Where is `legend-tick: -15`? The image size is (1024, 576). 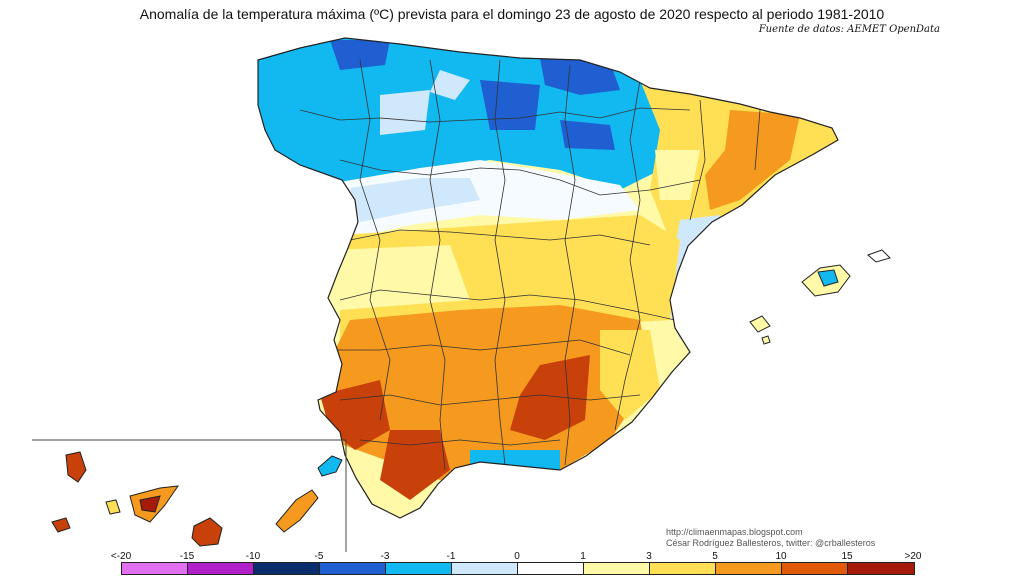 legend-tick: -15 is located at coordinates (187, 556).